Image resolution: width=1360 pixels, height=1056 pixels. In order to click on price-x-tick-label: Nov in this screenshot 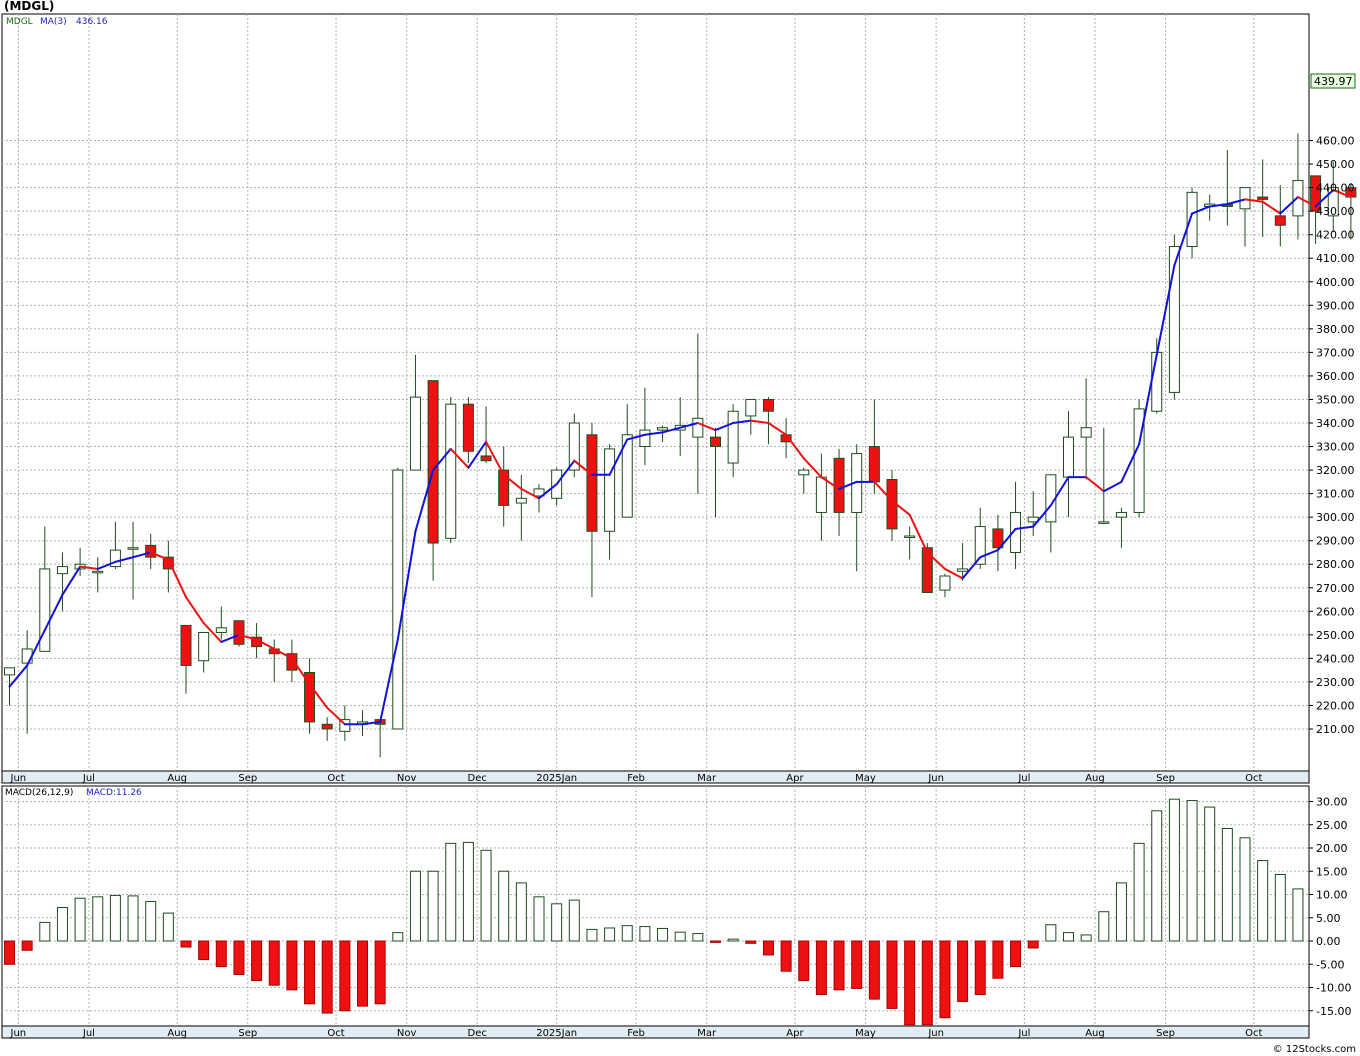, I will do `click(407, 778)`.